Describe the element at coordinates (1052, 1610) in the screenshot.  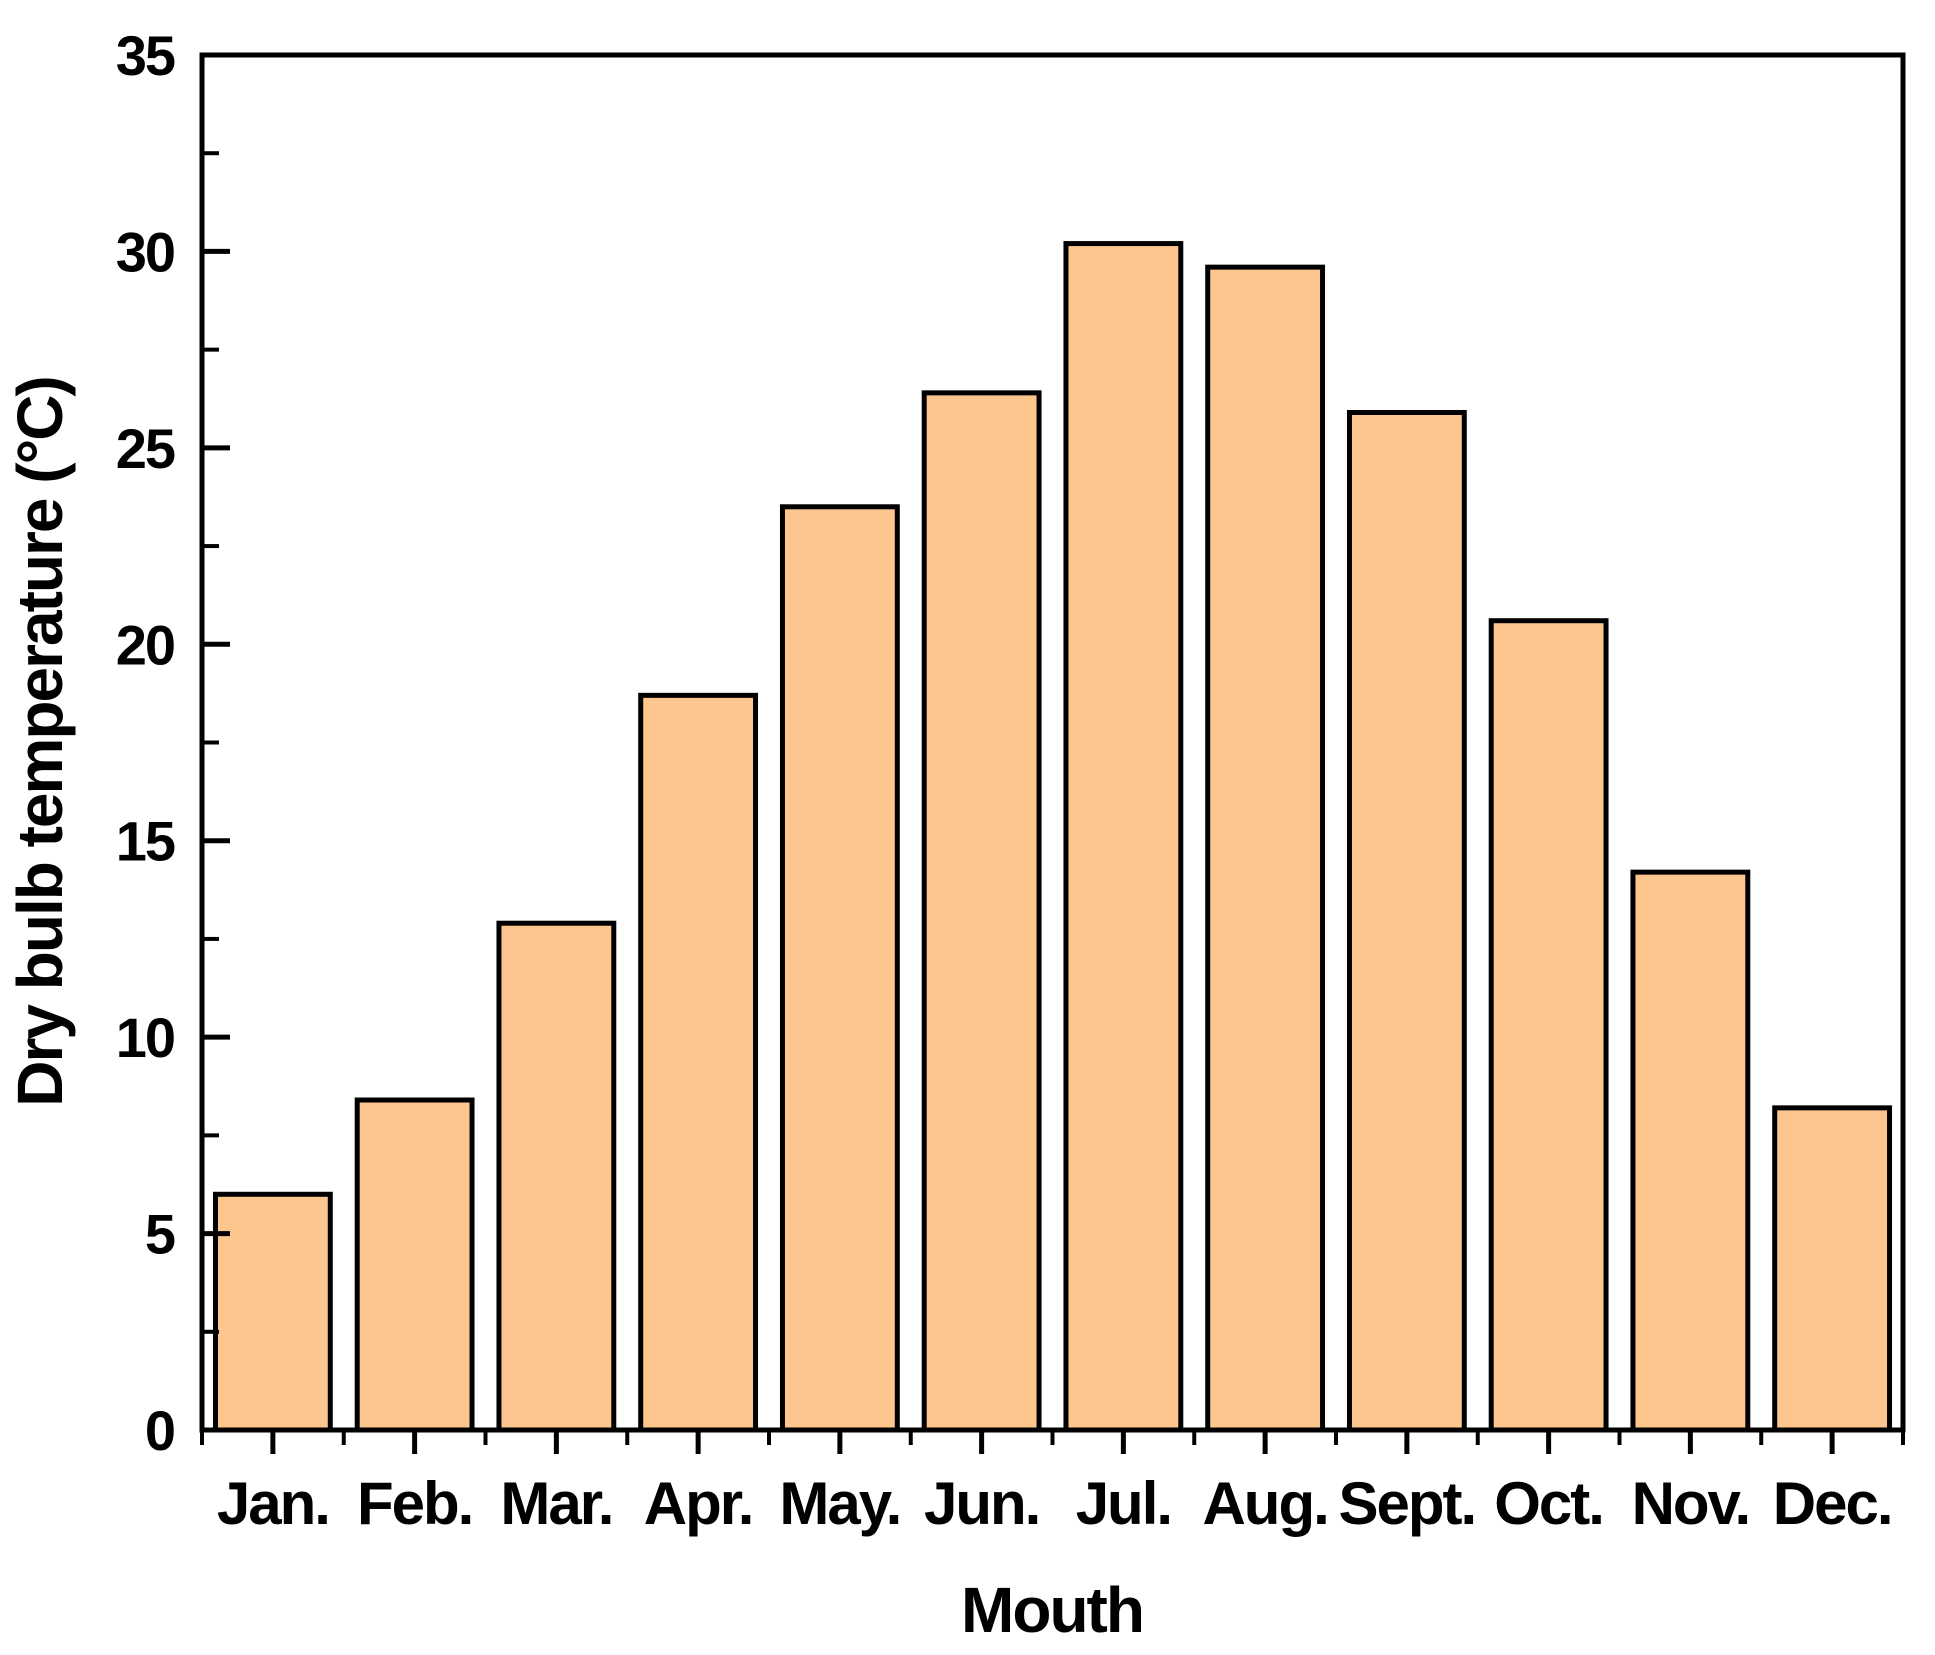
I see `x-axis-title: Mouth` at that location.